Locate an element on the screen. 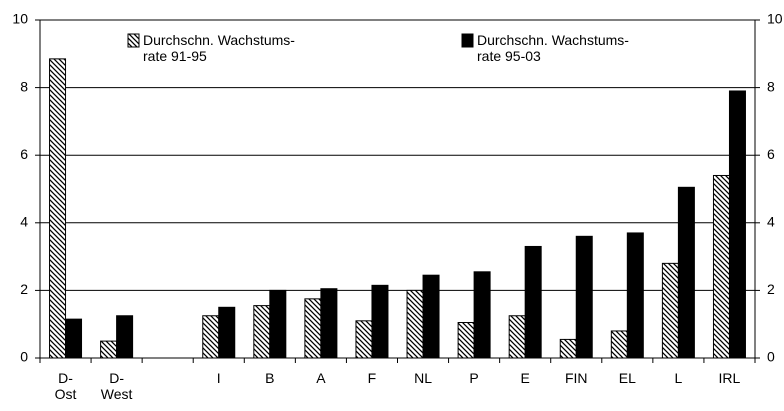 This screenshot has height=411, width=784. legend-label: Durchschn. Wachstums- rate 91-95 is located at coordinates (219, 48).